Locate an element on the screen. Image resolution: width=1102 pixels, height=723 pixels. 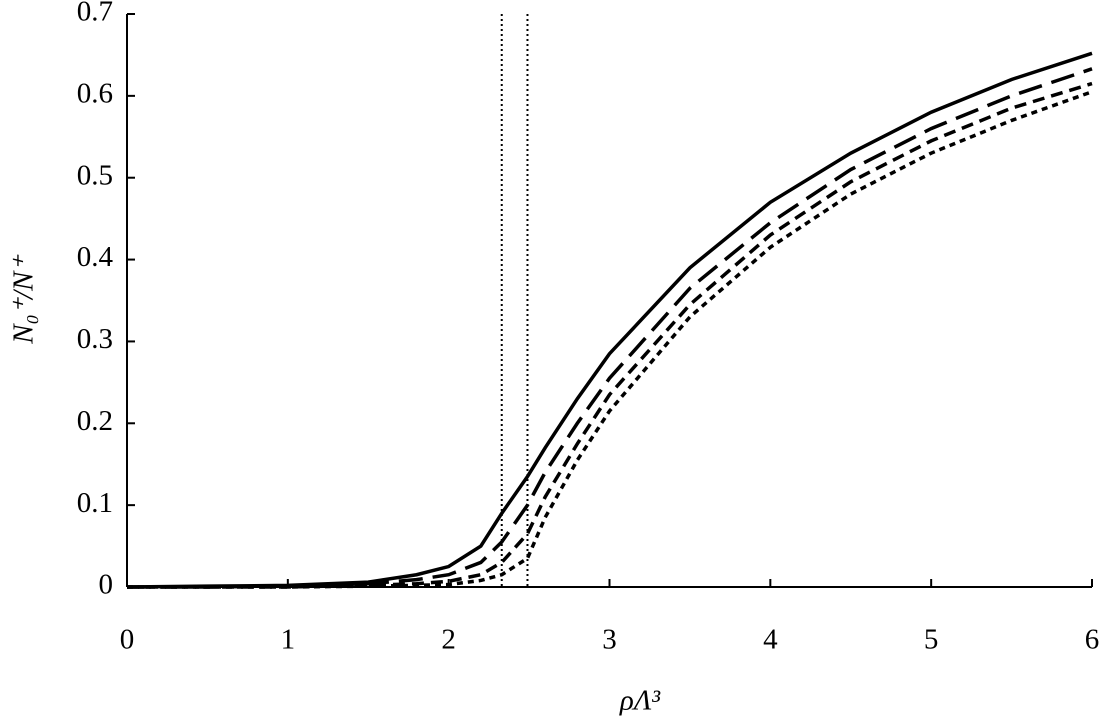
y-tick-label: 0.6 is located at coordinates (95, 94).